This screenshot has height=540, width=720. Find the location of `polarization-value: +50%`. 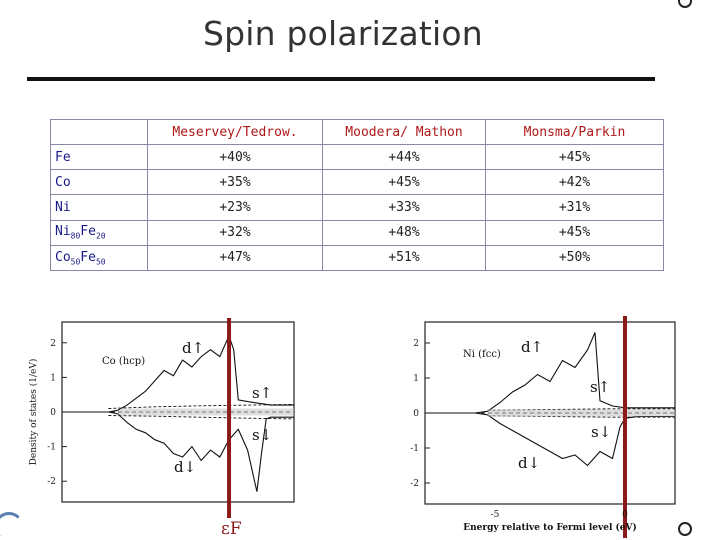

polarization-value: +50% is located at coordinates (574, 258).